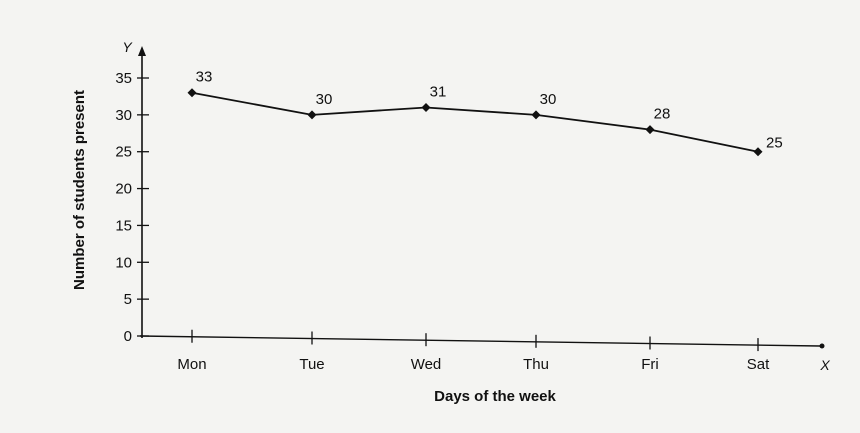  Describe the element at coordinates (650, 364) in the screenshot. I see `x-tick-label: Fri` at that location.